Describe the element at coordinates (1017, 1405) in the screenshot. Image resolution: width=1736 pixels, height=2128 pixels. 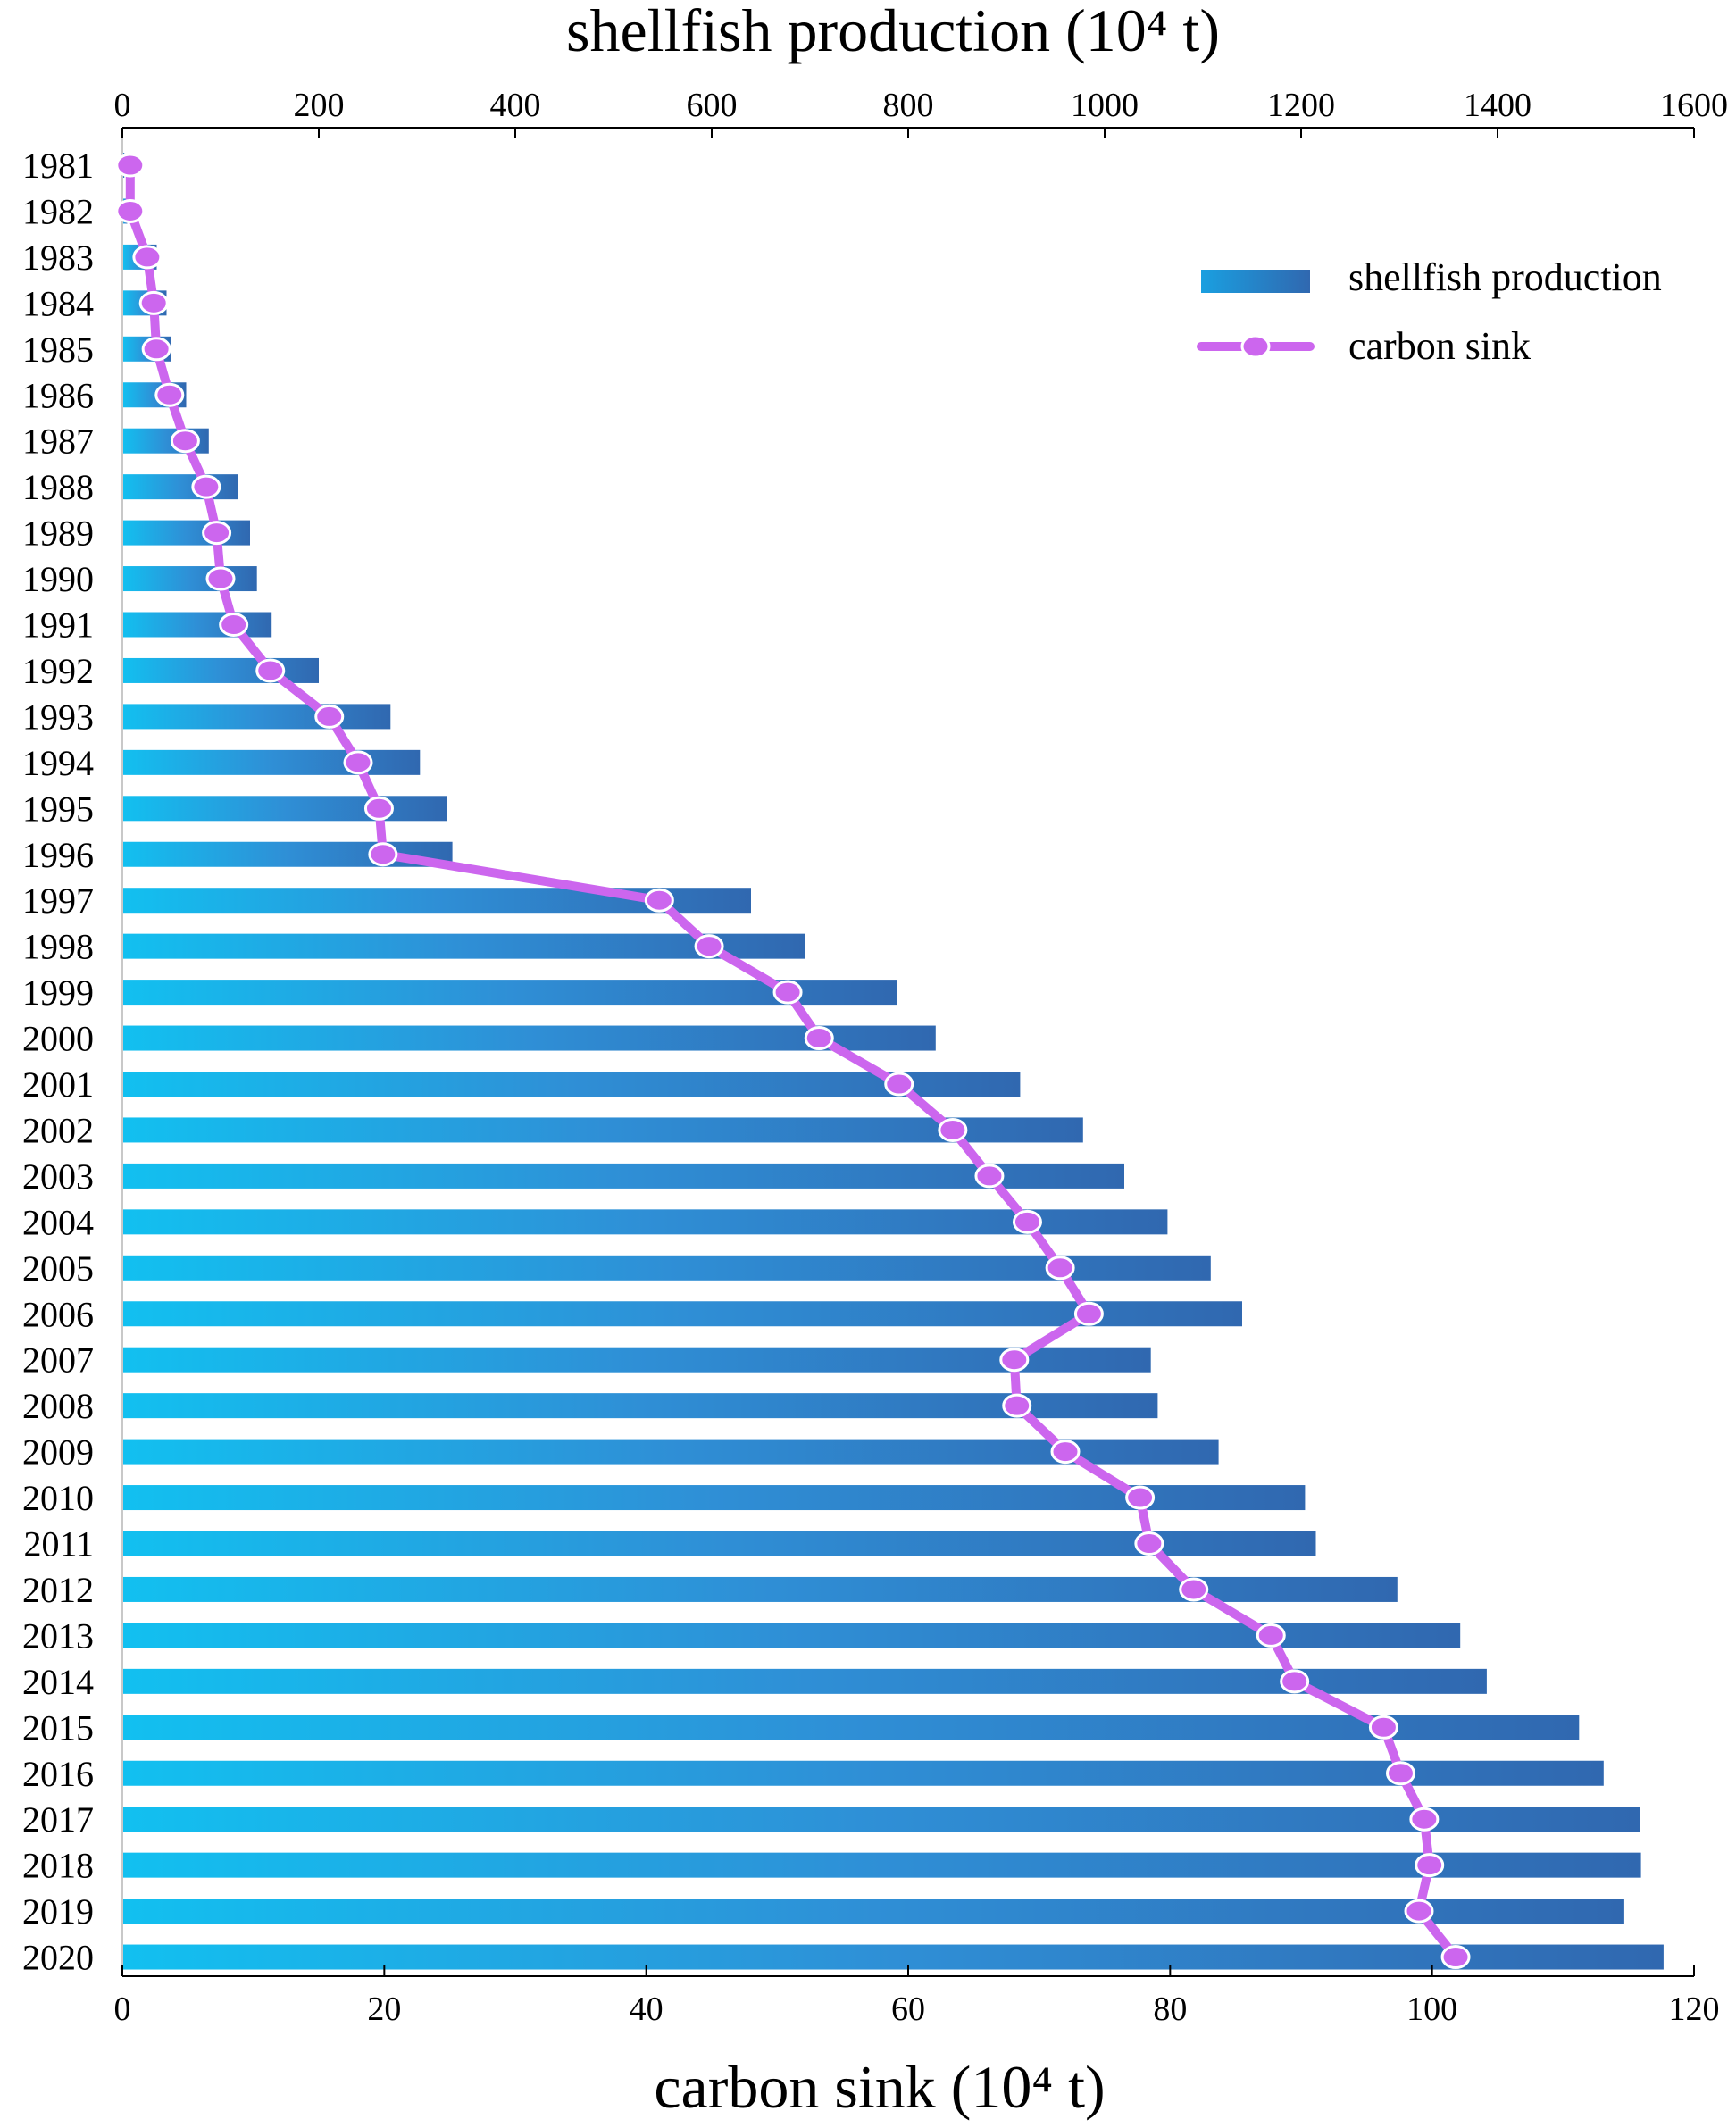
I see `carbon-sink-point-2008` at that location.